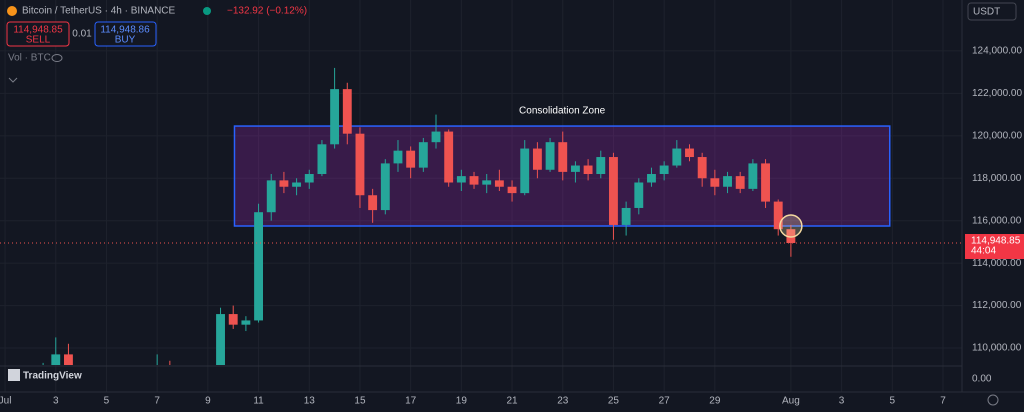 The height and width of the screenshot is (412, 1024). I want to click on buy-label: BUY, so click(125, 40).